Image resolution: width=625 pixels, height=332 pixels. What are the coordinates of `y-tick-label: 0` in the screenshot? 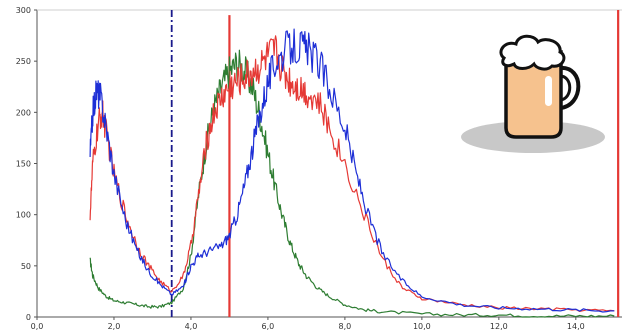 It's located at (28, 317).